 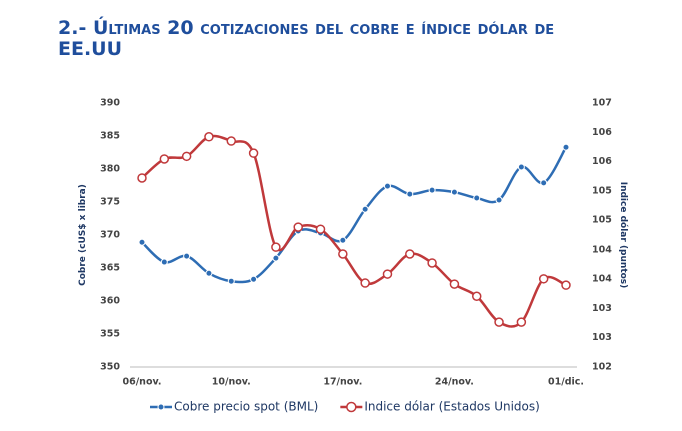 What do you see at coordinates (623, 235) in the screenshot?
I see `y2-axis-label: Indice dólar (puntos)` at bounding box center [623, 235].